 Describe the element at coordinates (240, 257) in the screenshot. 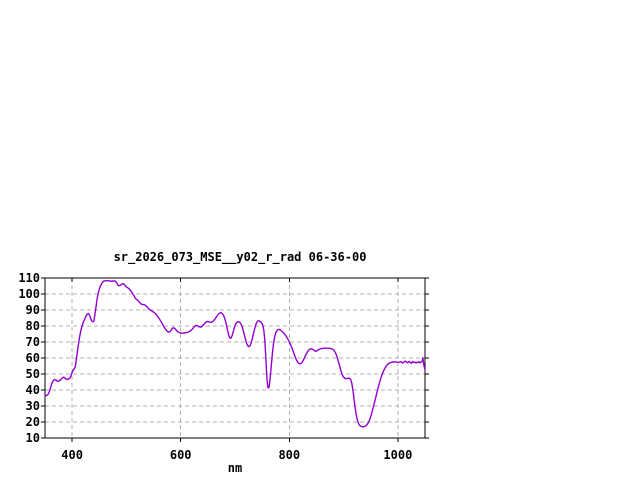

I see `chart-title: sr_2026_073_MSE__y02_r_rad 06-36-00` at that location.